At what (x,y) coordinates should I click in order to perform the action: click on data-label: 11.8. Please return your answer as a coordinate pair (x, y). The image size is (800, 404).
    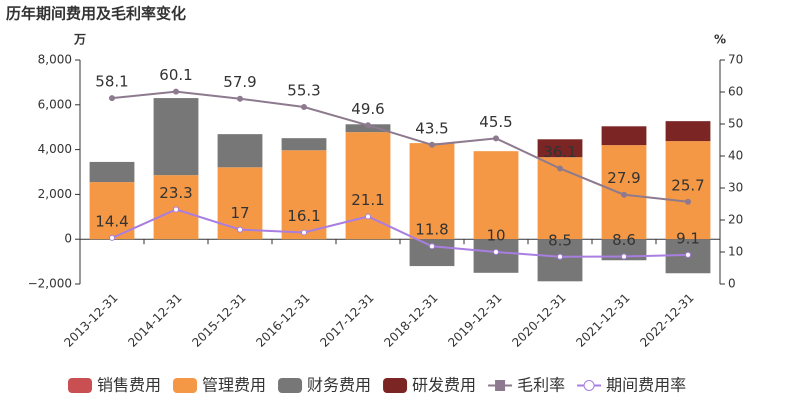
    Looking at the image, I should click on (431, 230).